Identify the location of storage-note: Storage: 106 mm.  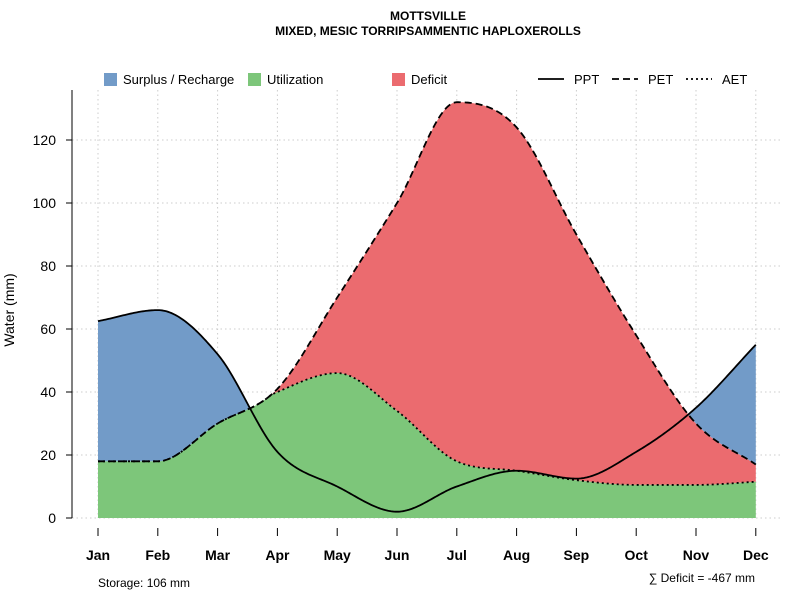
(144, 583).